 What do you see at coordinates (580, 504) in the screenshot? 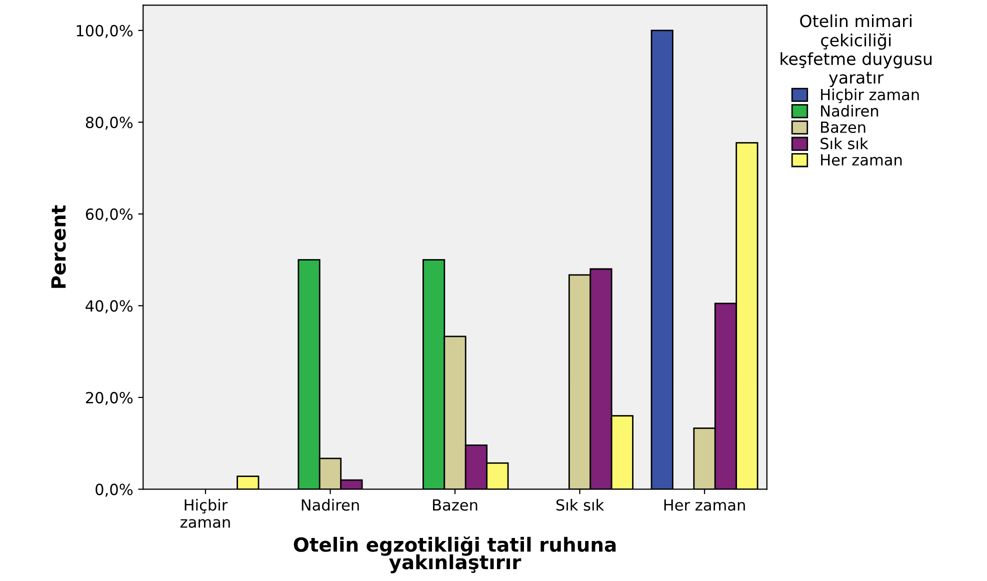
I see `x-tick-label: Sık sık` at bounding box center [580, 504].